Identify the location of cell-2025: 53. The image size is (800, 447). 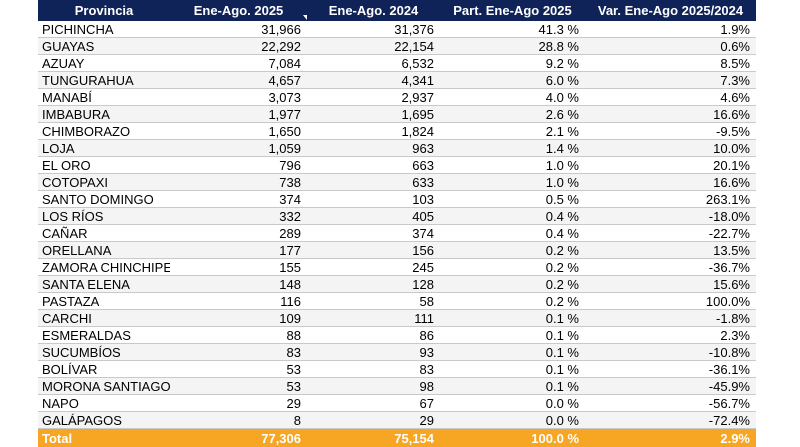
(238, 369).